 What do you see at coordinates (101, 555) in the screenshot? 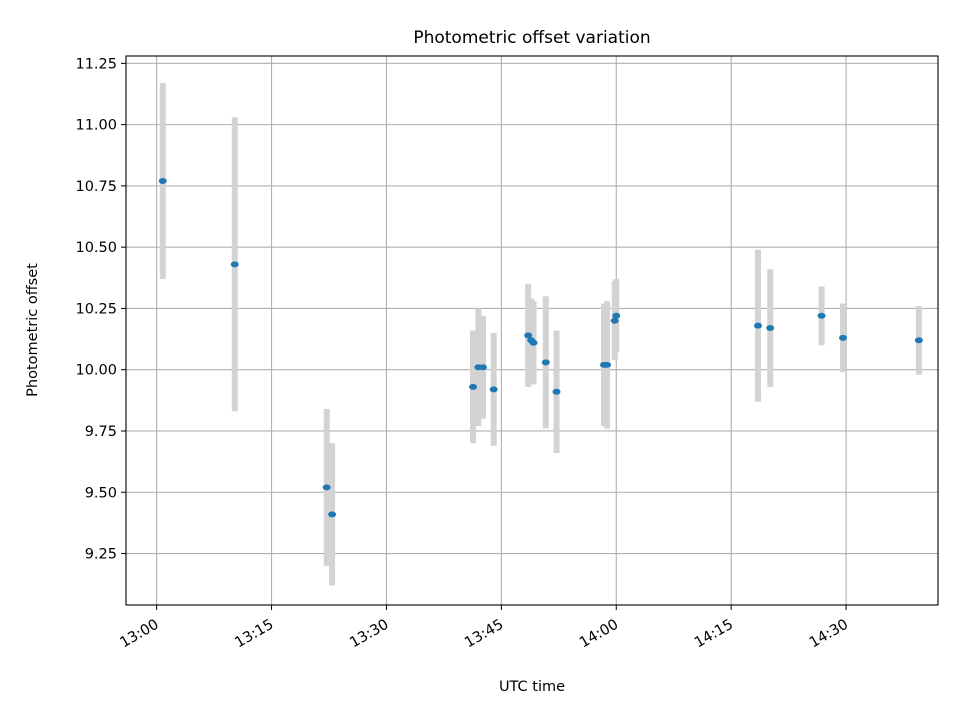
I see `y-tick-label: 9.25` at bounding box center [101, 555].